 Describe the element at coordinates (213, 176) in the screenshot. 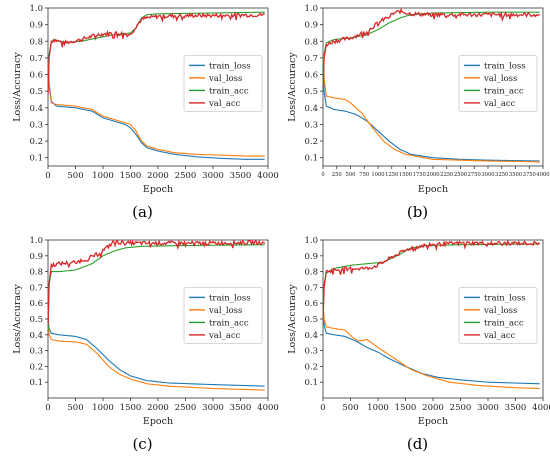

I see `x-tick-label: 3000` at that location.